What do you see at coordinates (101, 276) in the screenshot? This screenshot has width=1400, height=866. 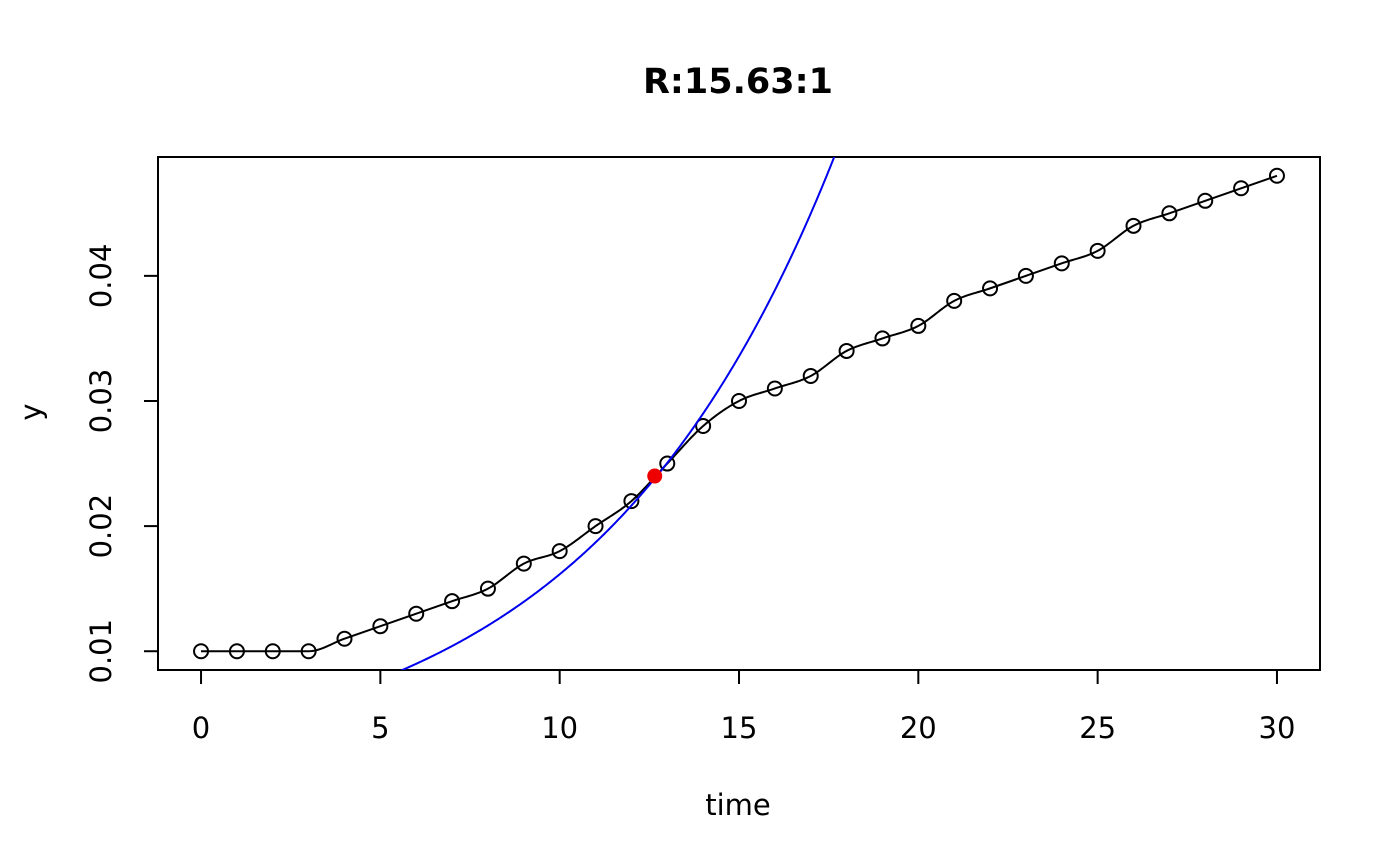 I see `y-tick-label: 0.04` at bounding box center [101, 276].